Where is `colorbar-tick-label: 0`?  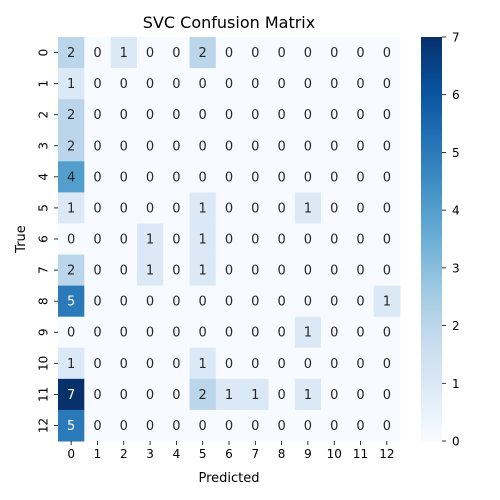
colorbar-tick-label: 0 is located at coordinates (456, 442).